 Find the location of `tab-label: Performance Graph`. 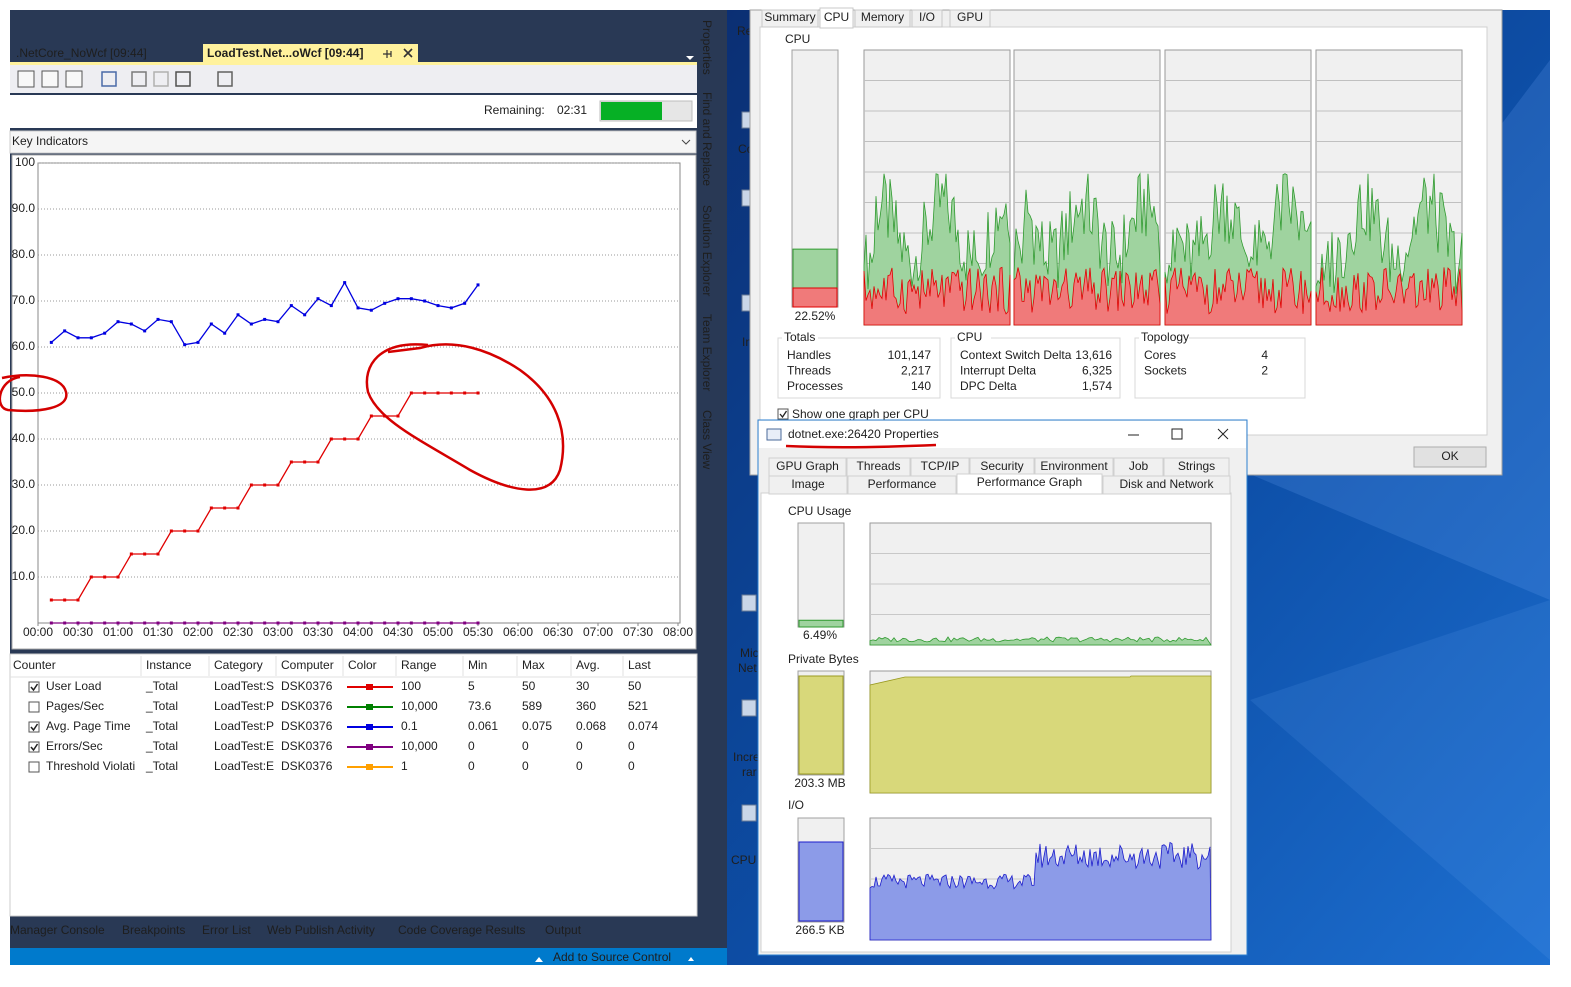

tab-label: Performance Graph is located at coordinates (1029, 482).